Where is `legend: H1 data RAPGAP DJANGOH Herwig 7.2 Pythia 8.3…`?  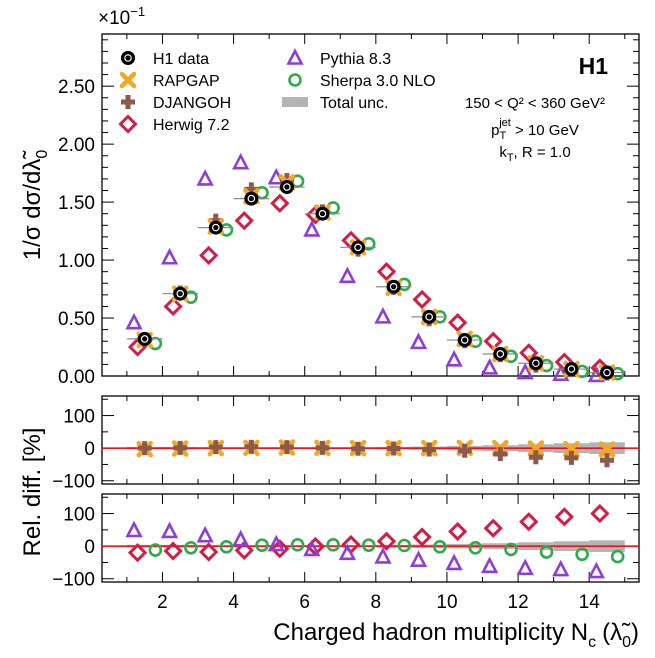
legend: H1 data RAPGAP DJANGOH Herwig 7.2 Pythia 8.3… is located at coordinates (277, 91).